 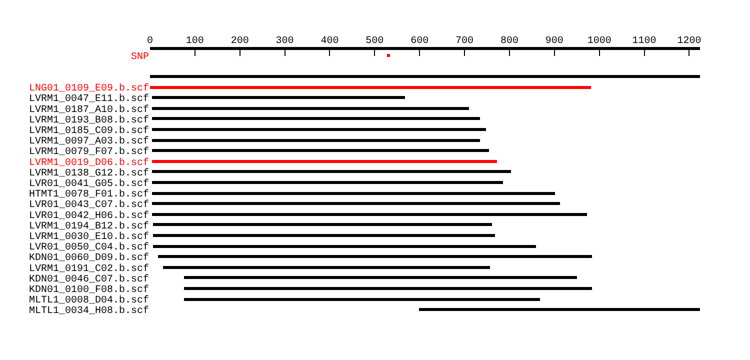 I want to click on y-tick-label: LVRM1_0097_A03.b.scf, so click(x=88, y=142).